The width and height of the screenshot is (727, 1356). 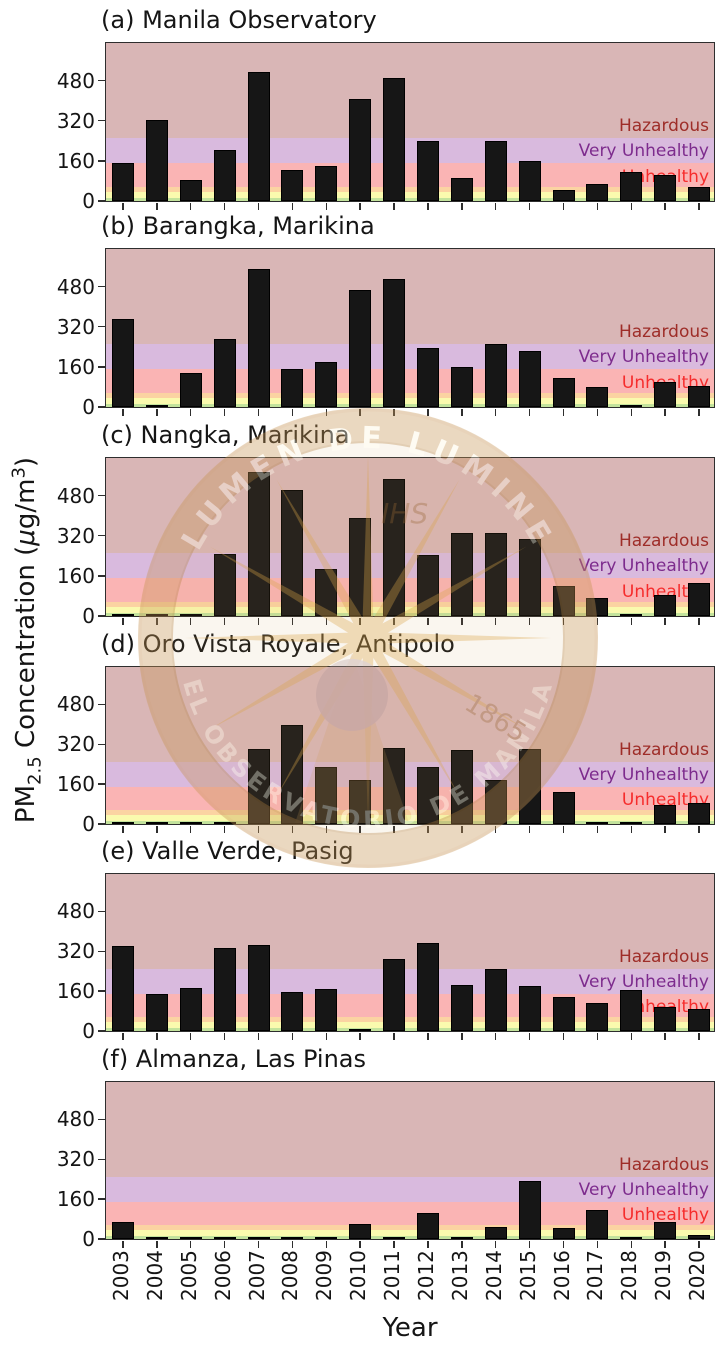 What do you see at coordinates (597, 396) in the screenshot?
I see `bar-2017` at bounding box center [597, 396].